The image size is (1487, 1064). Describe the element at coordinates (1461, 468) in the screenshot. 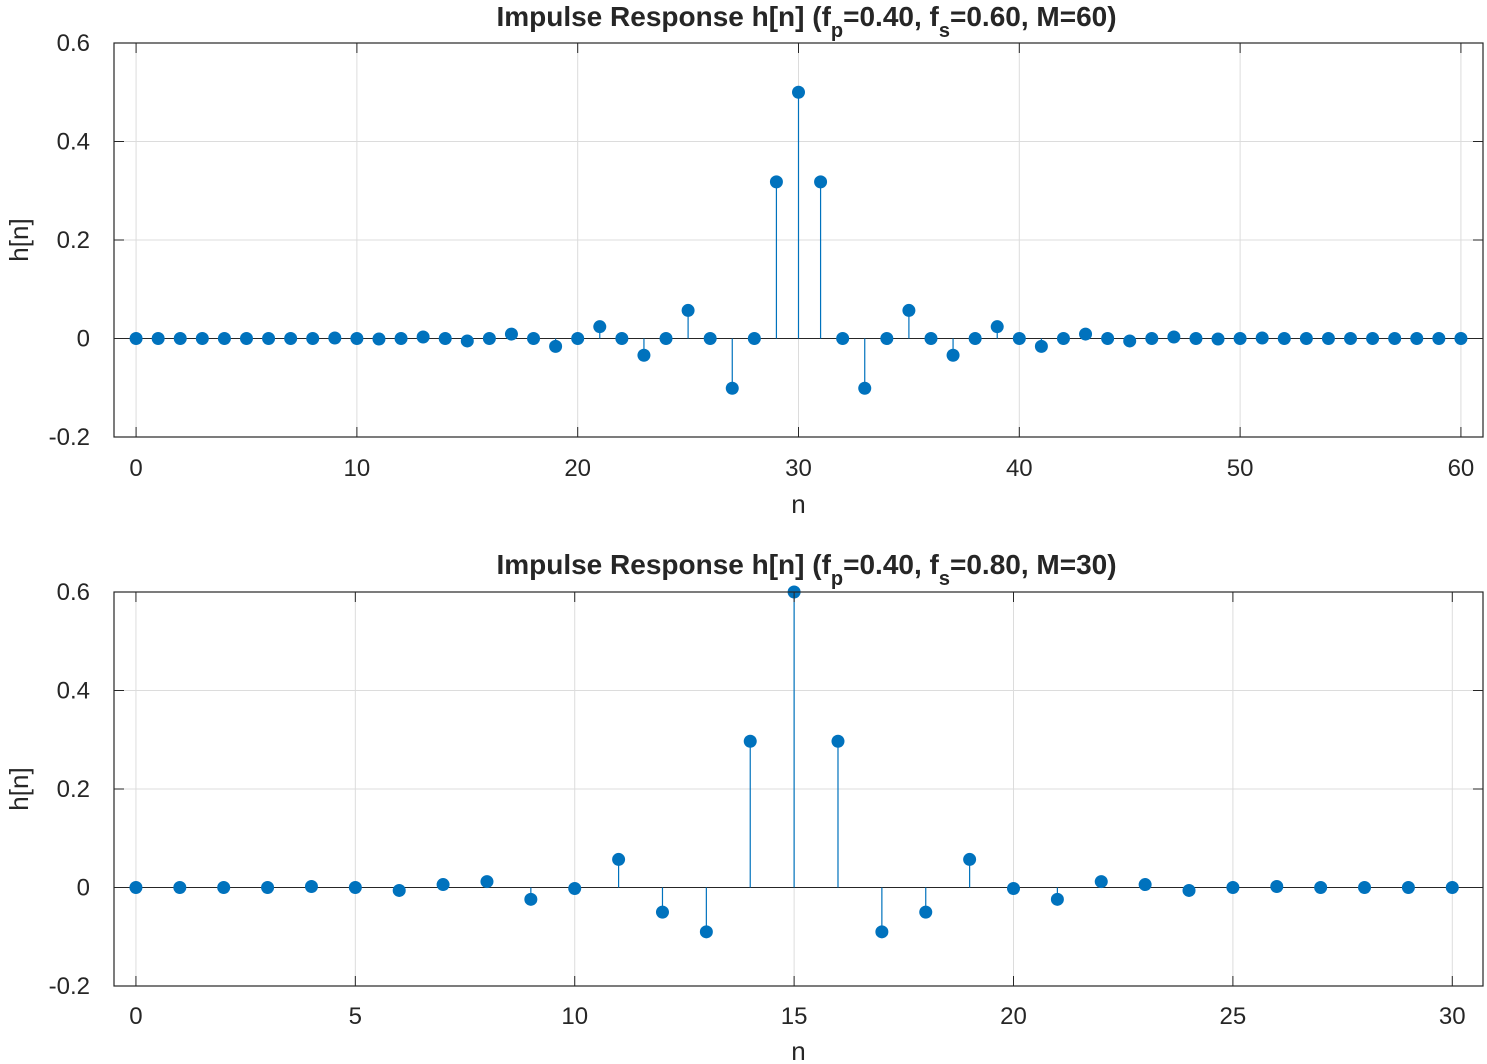

I see `x-tick-label: 60` at that location.